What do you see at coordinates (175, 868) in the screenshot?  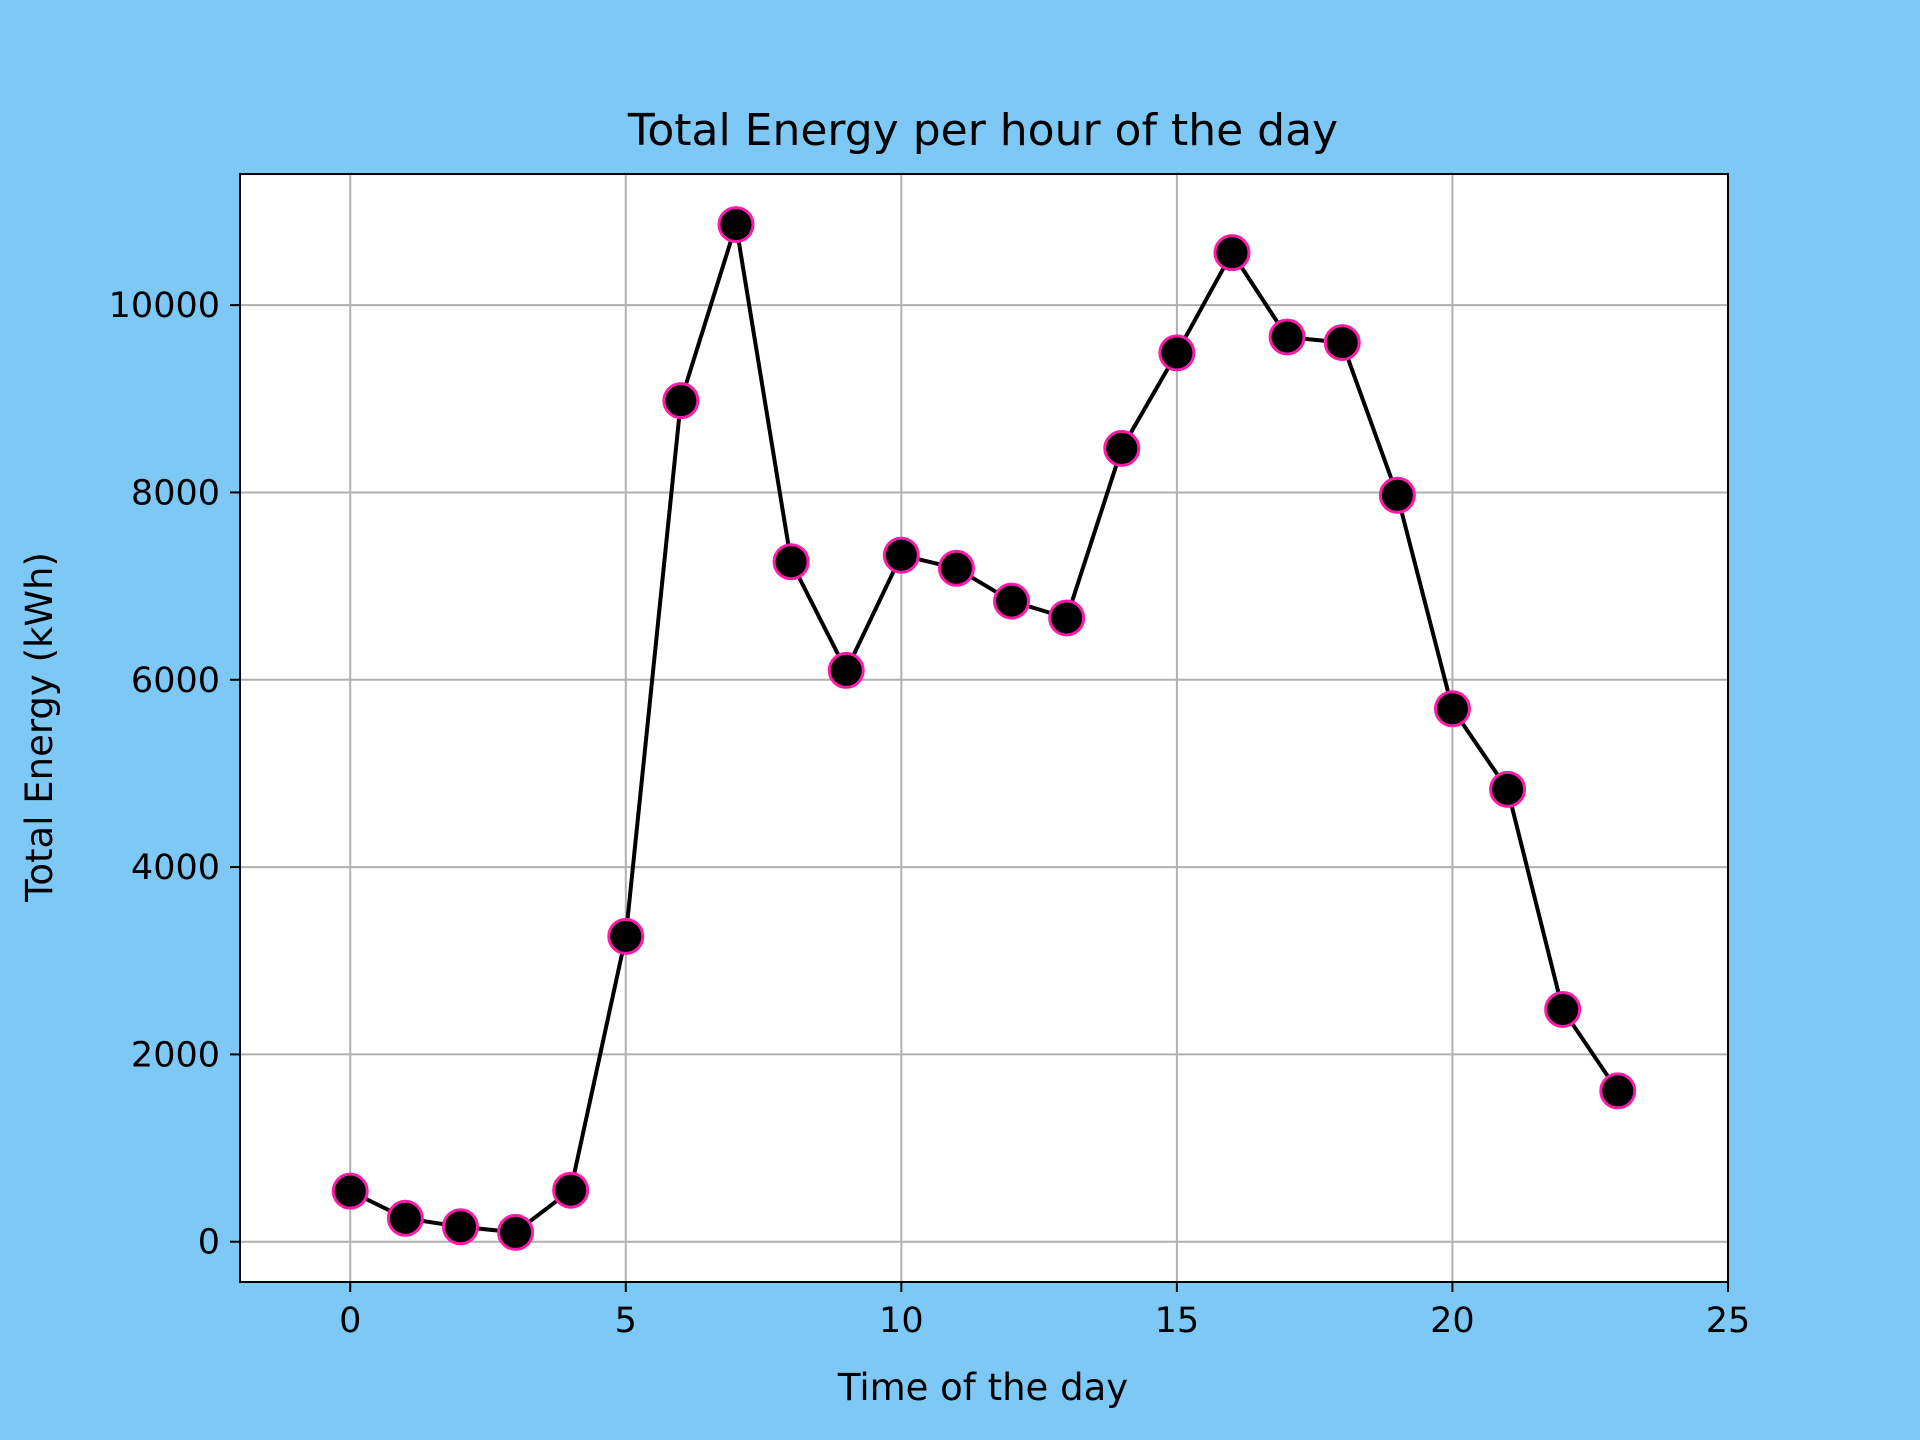 I see `y-tick-label: 4000` at bounding box center [175, 868].